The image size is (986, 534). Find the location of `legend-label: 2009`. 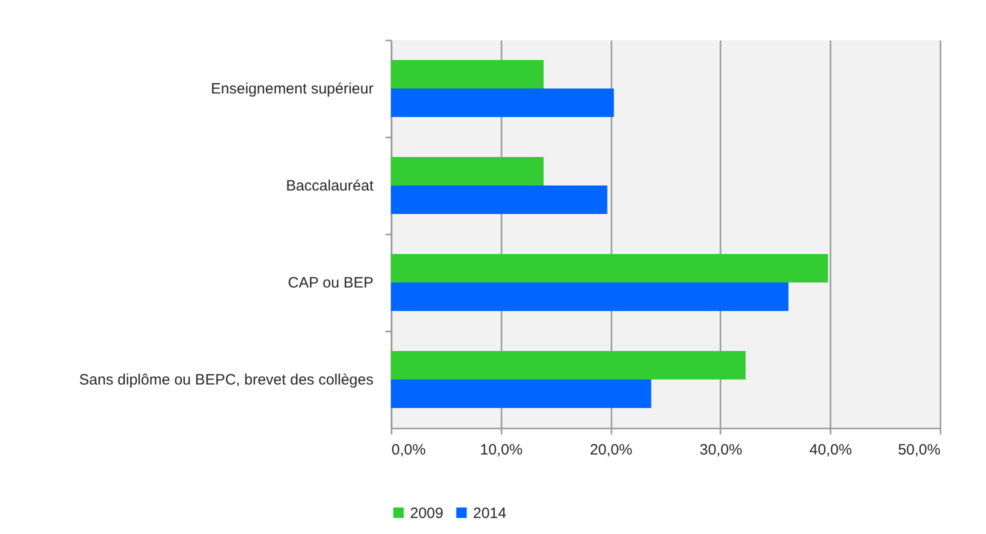

legend-label: 2009 is located at coordinates (427, 513).